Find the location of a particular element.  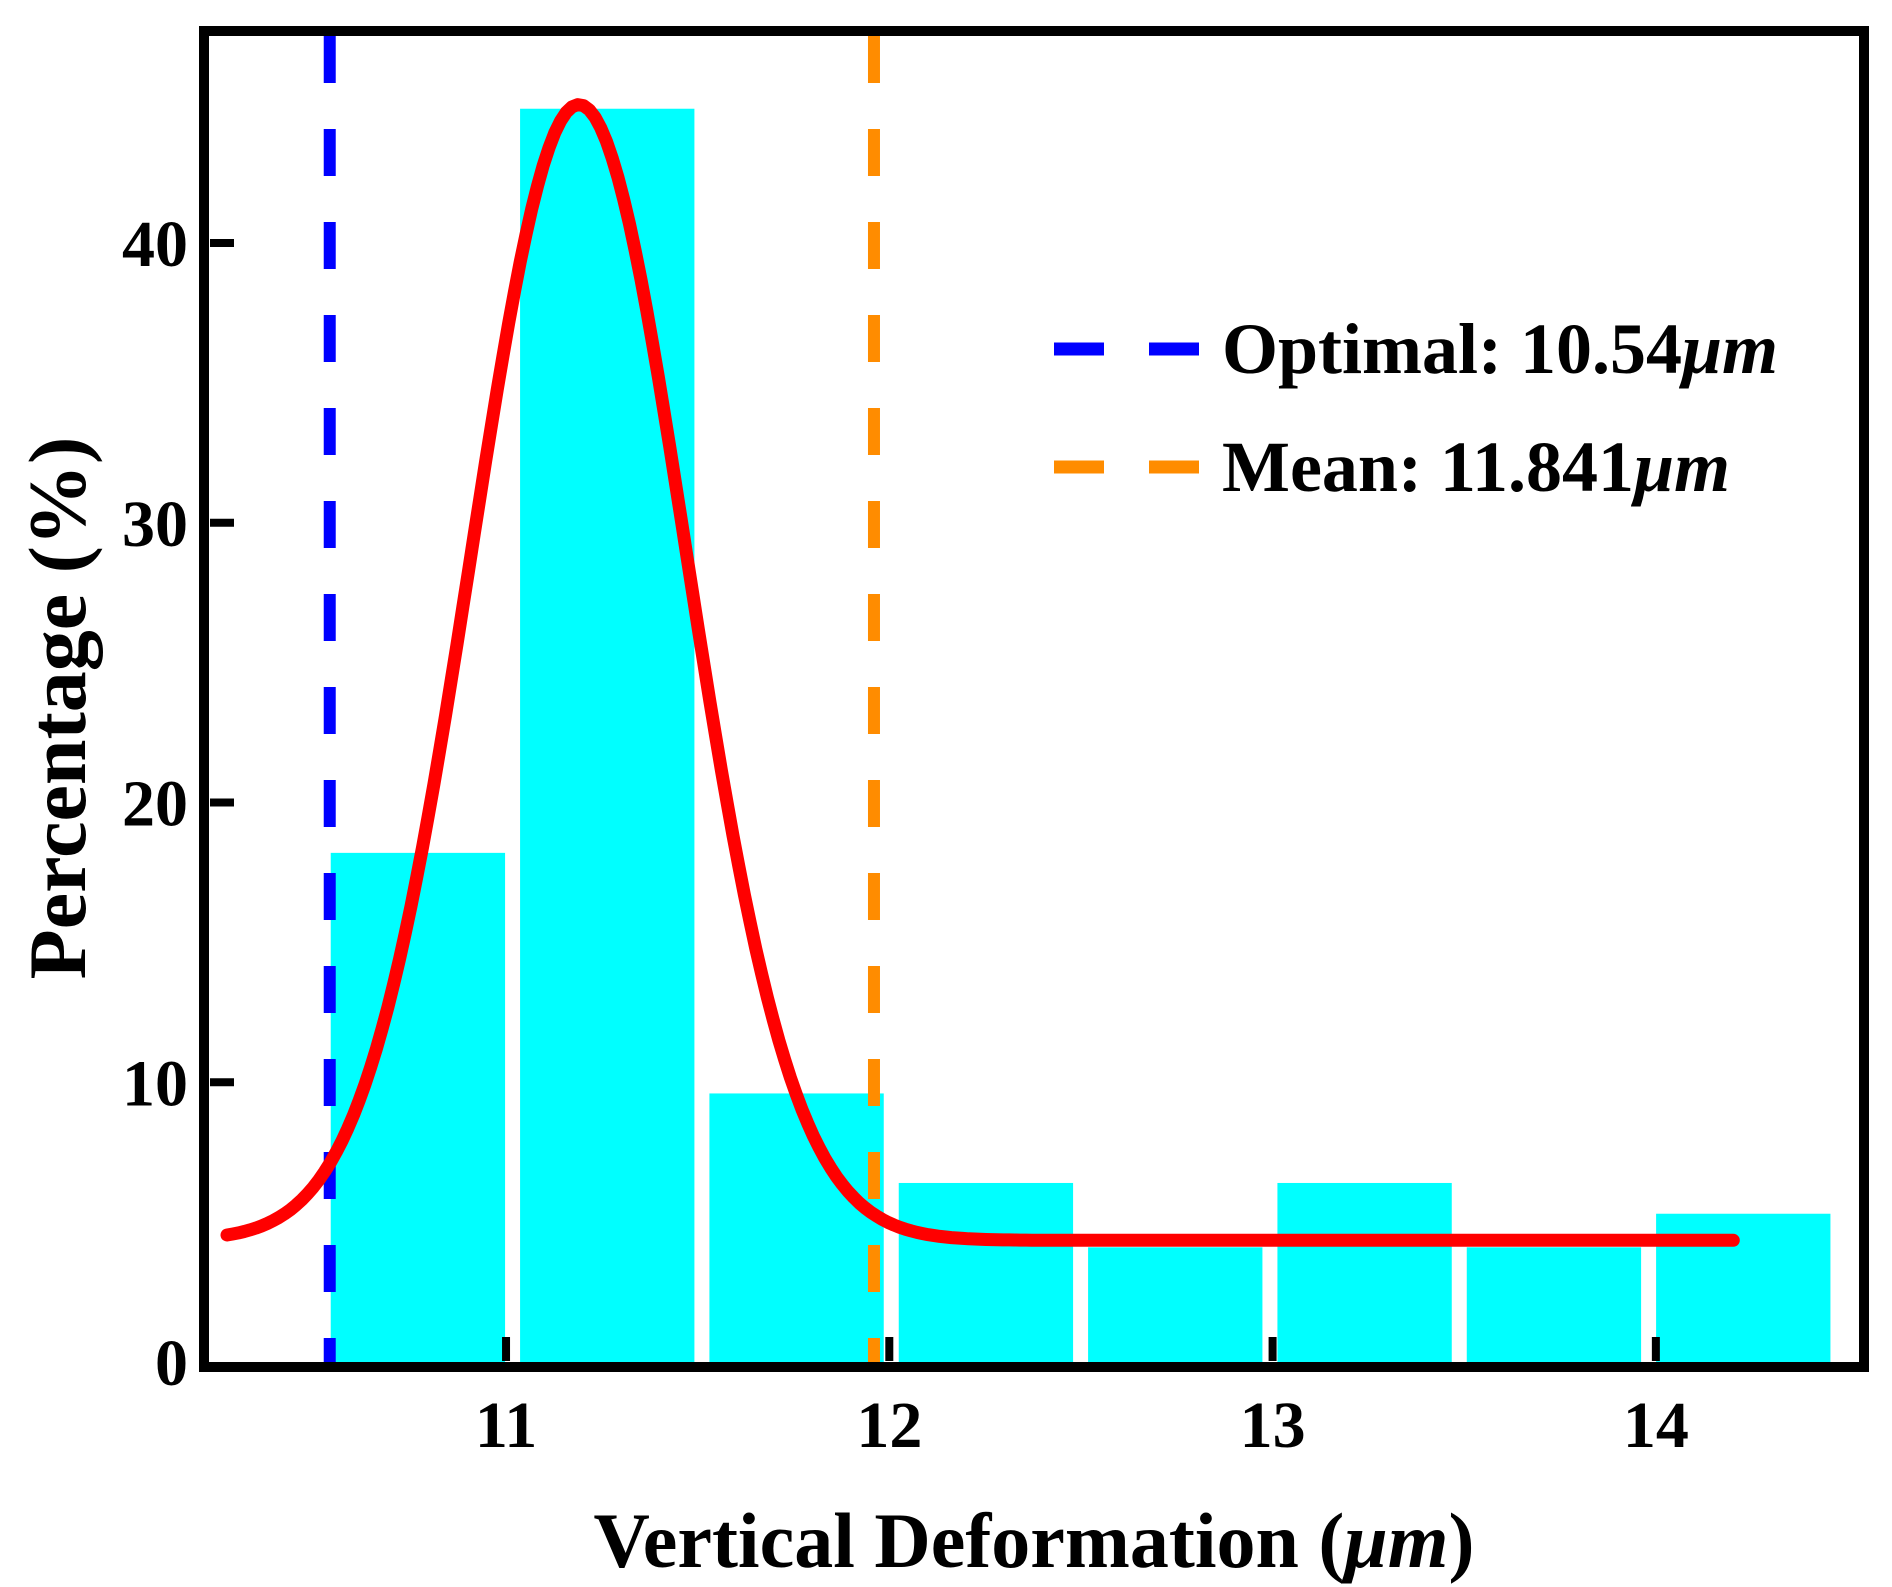

y-tick-label: 0 is located at coordinates (171, 1363).